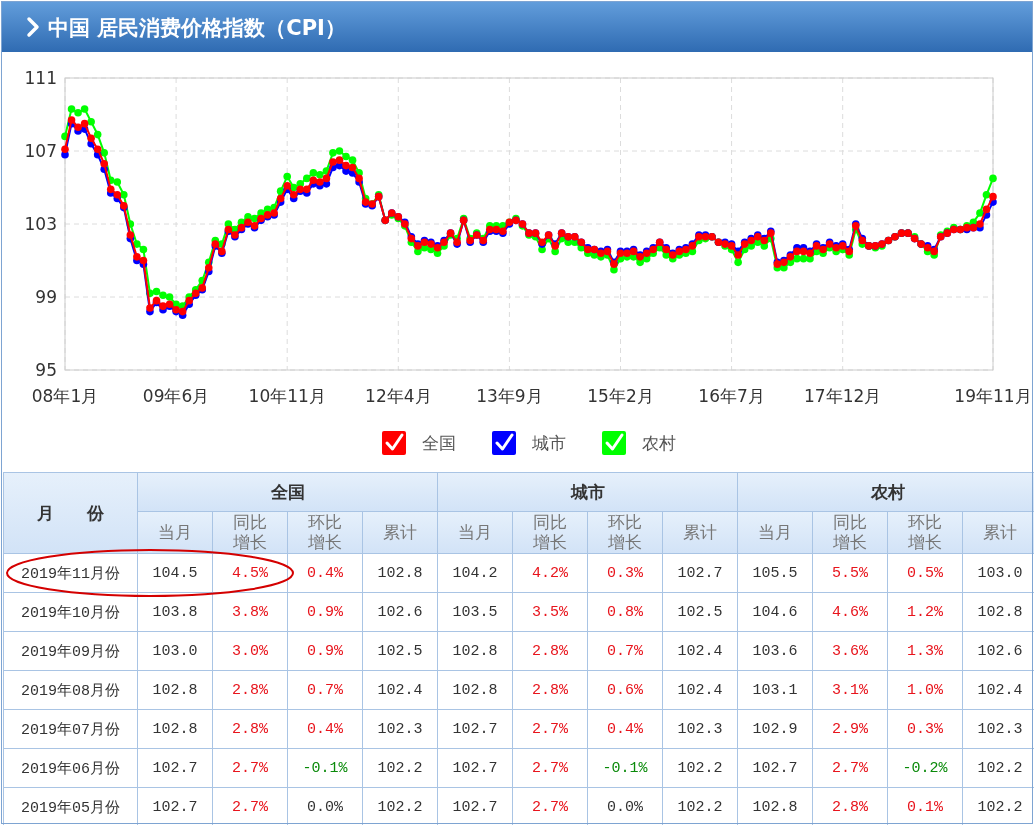 This screenshot has height=825, width=1034. Describe the element at coordinates (70, 807) in the screenshot. I see `y-tick-label: 2019年05月份` at that location.